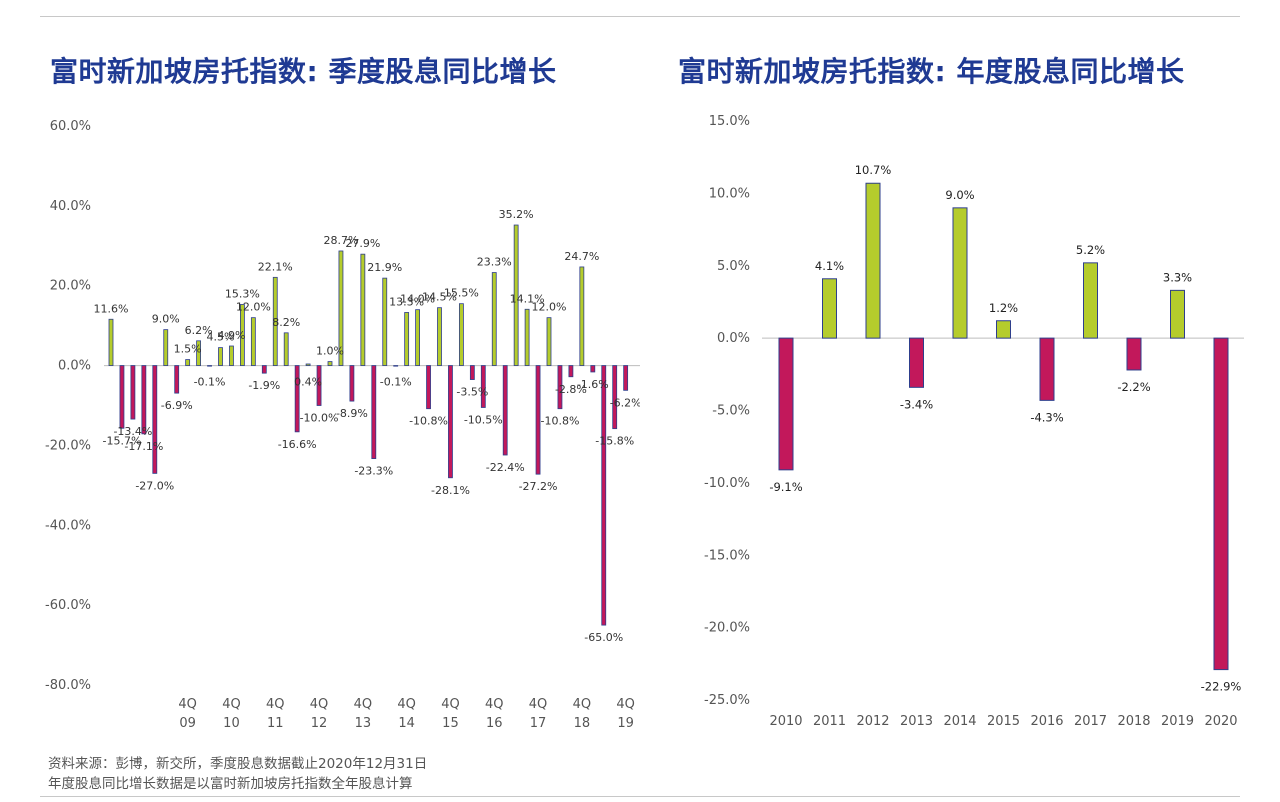 The width and height of the screenshot is (1280, 802). Describe the element at coordinates (829, 721) in the screenshot. I see `x-tick-label: 2011` at that location.